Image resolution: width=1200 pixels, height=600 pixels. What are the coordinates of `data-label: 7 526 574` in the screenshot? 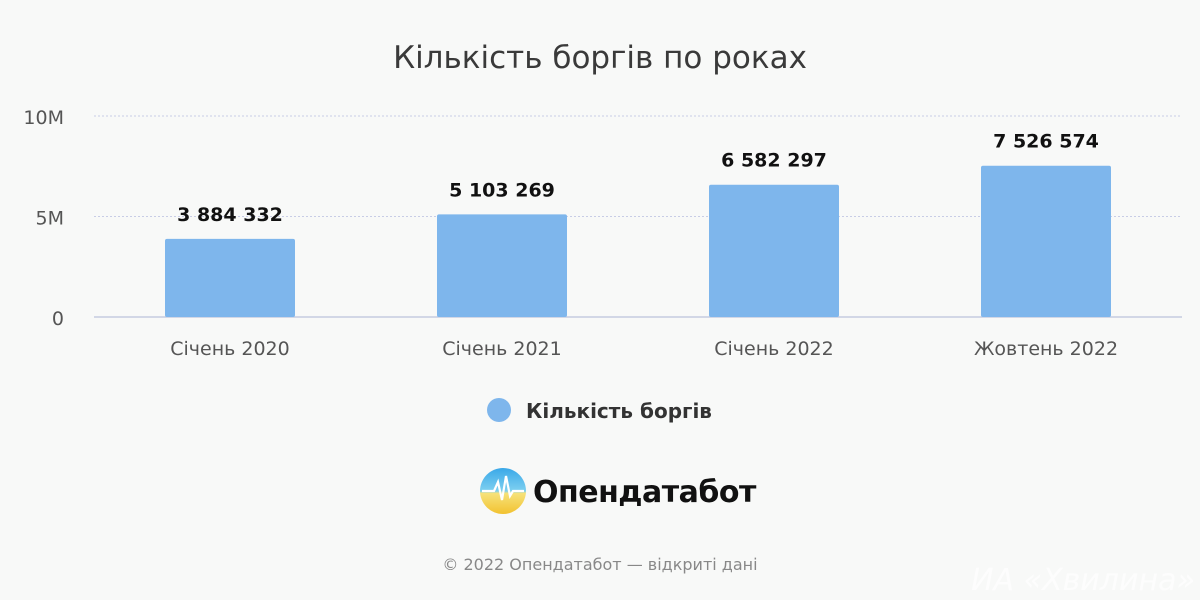 It's located at (1046, 142).